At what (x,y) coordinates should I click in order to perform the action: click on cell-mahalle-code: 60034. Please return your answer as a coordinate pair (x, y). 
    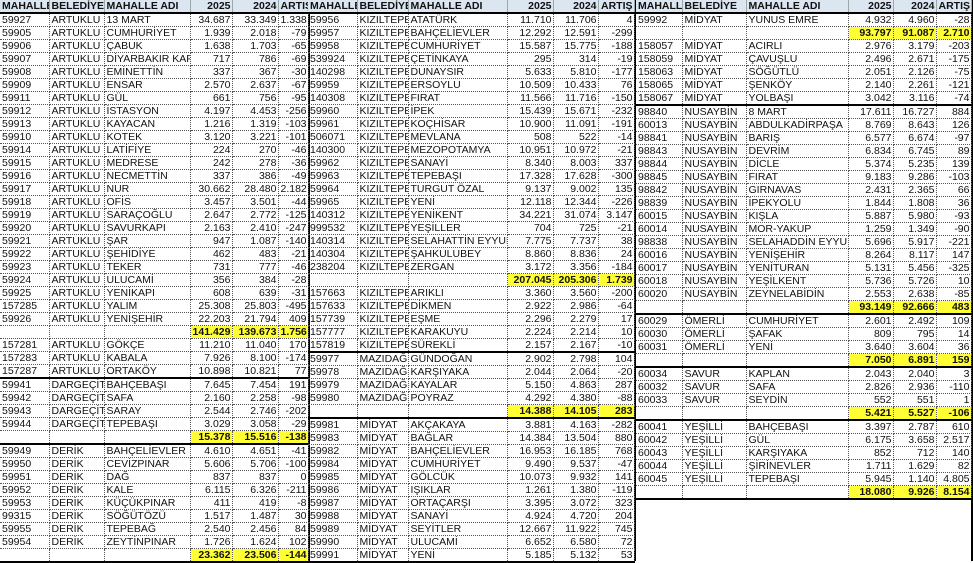
    Looking at the image, I should click on (659, 374).